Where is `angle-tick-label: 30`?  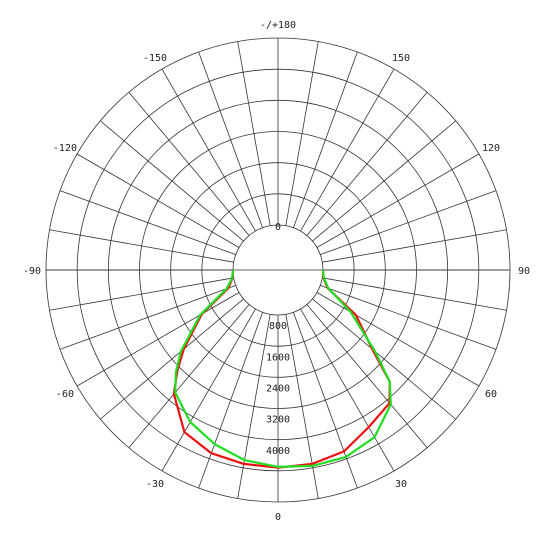 angle-tick-label: 30 is located at coordinates (401, 484).